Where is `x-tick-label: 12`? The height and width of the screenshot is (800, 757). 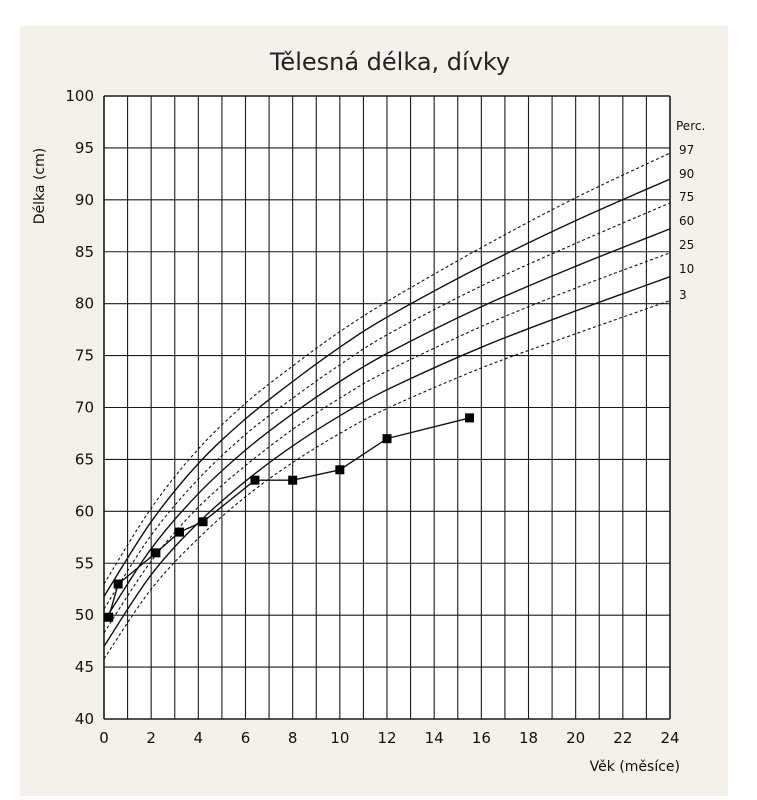
x-tick-label: 12 is located at coordinates (386, 738).